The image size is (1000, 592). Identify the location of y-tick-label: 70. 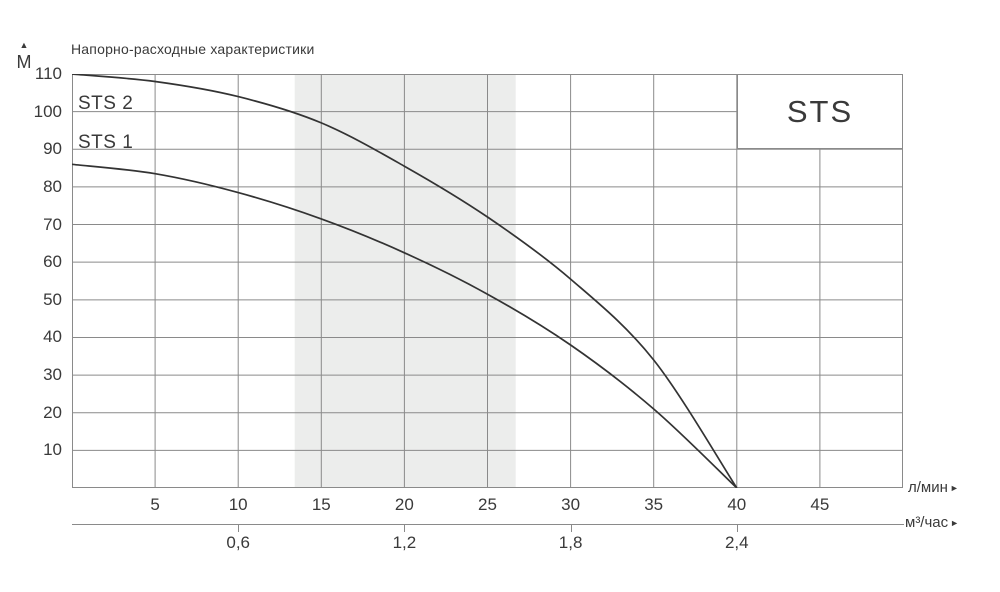
(52, 224).